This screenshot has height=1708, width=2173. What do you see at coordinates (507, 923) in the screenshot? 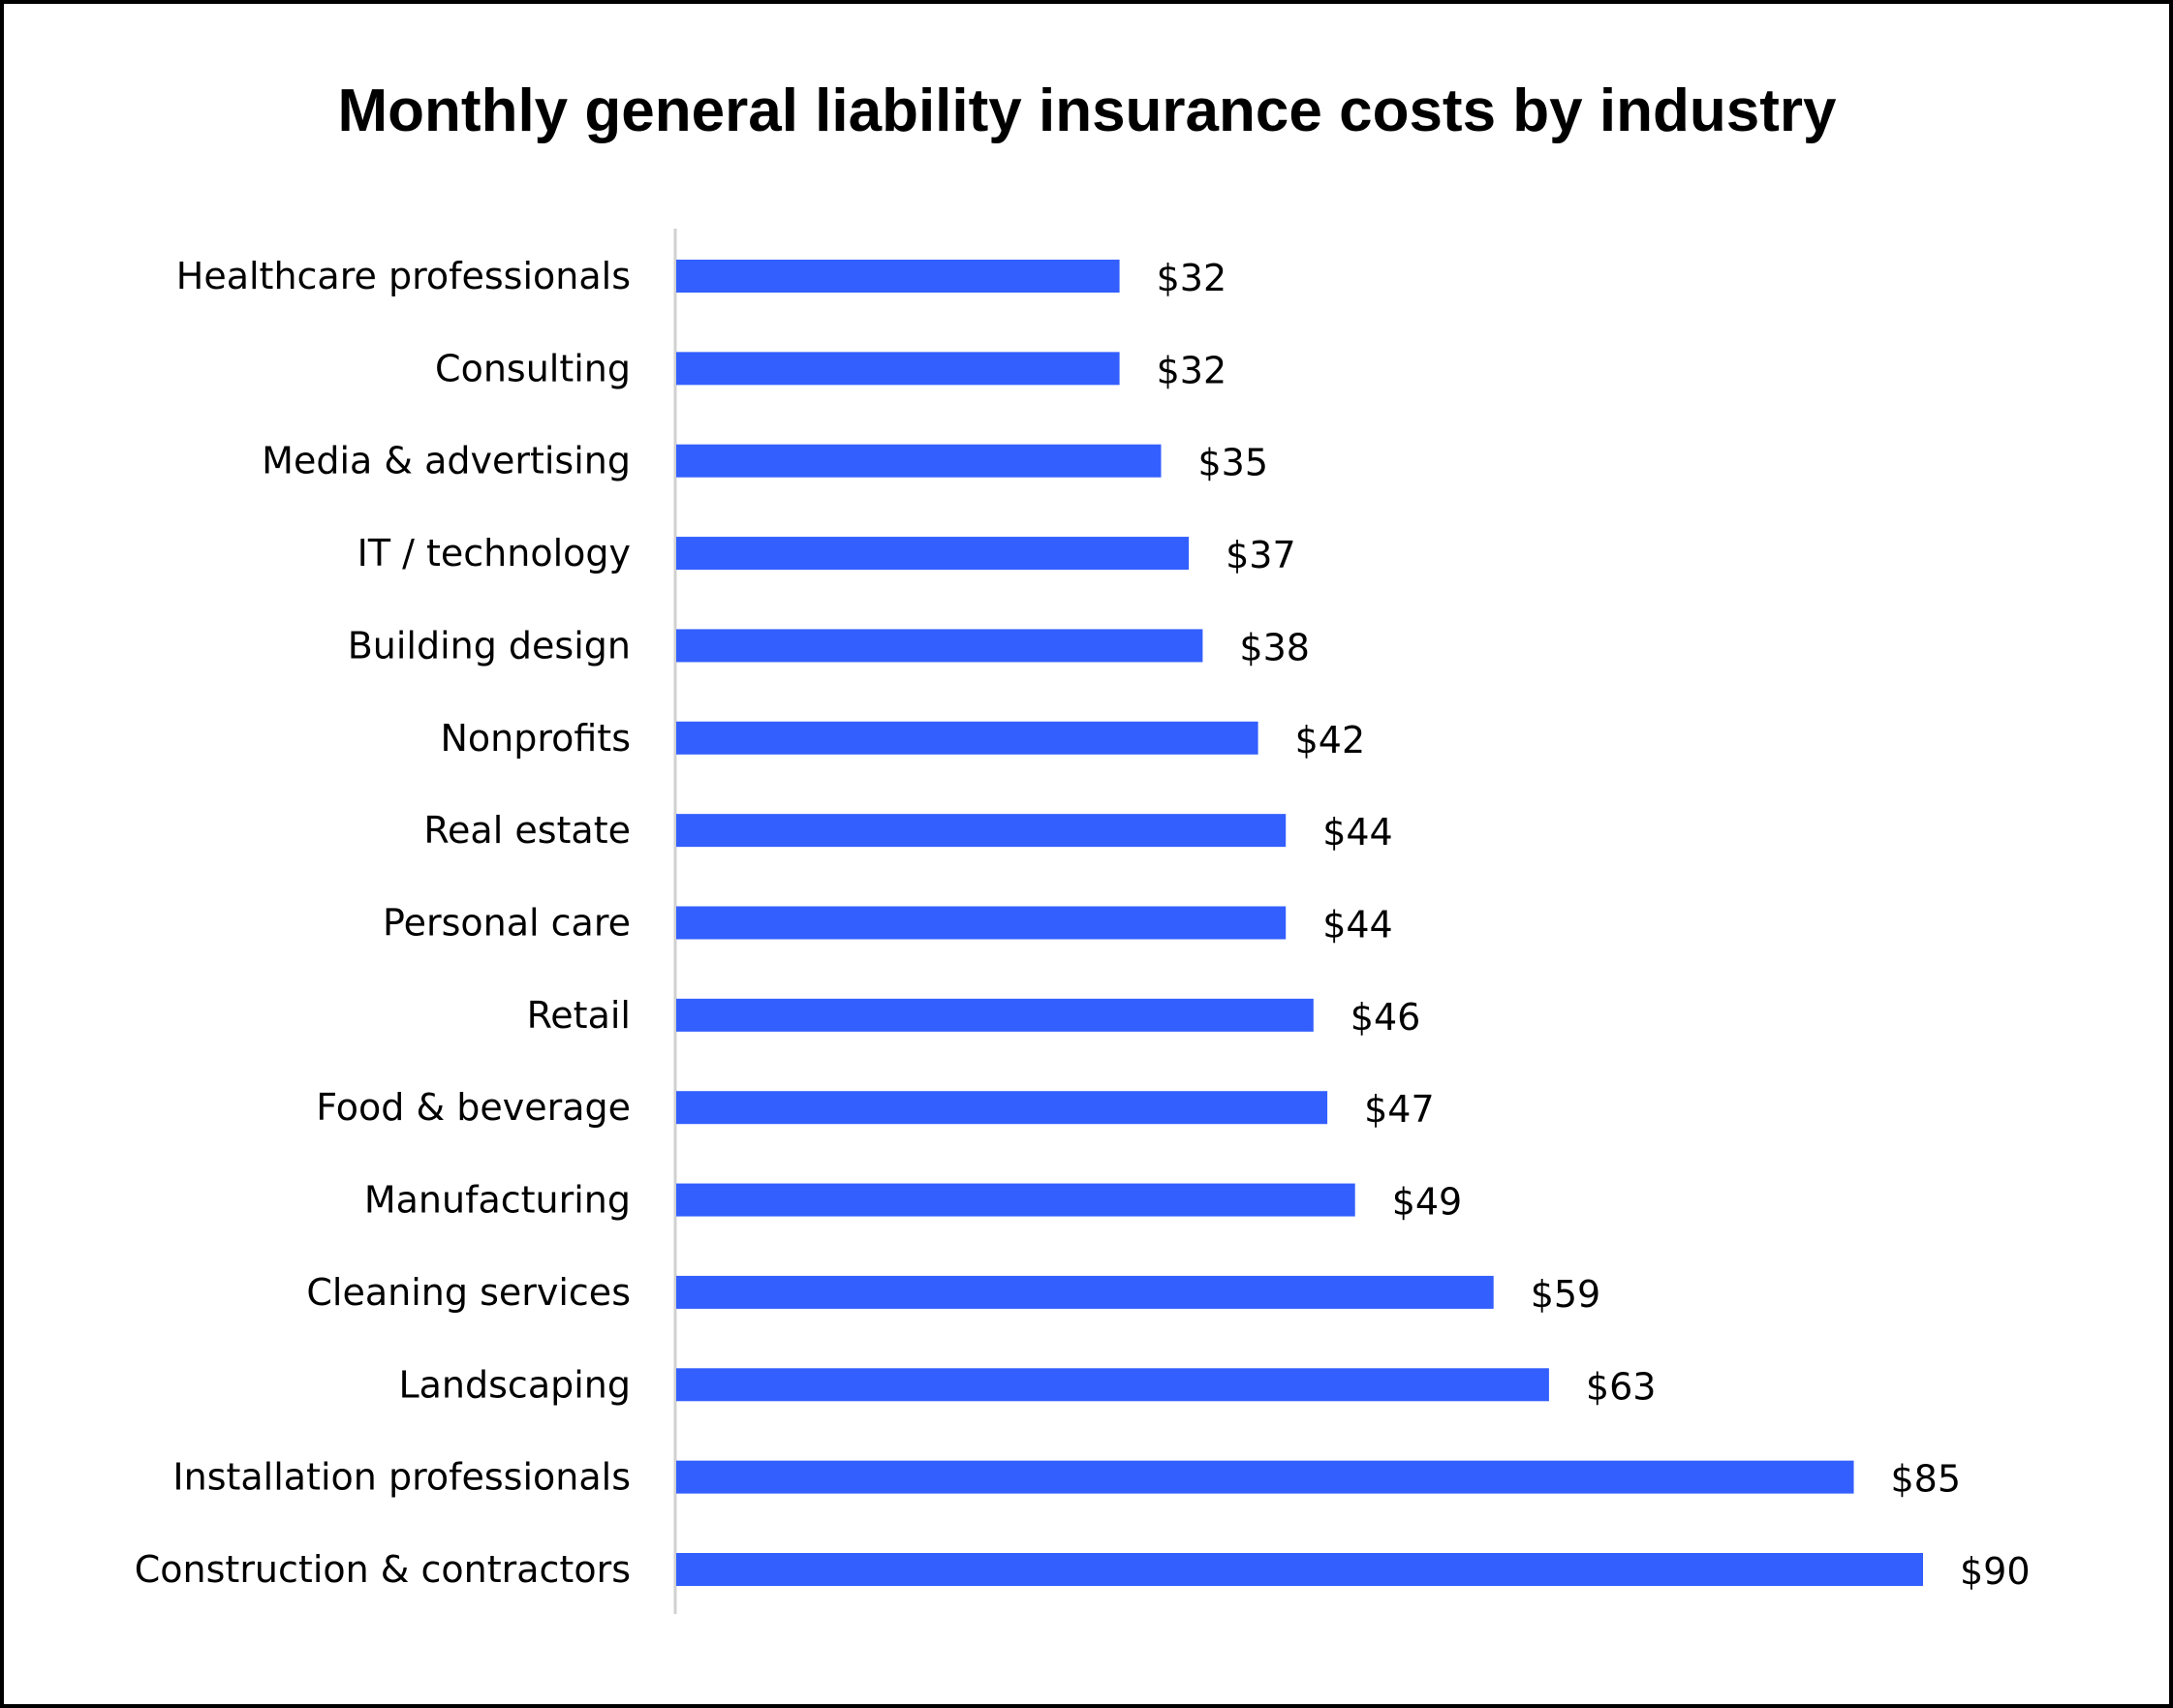
I see `category-label: Personal care` at bounding box center [507, 923].